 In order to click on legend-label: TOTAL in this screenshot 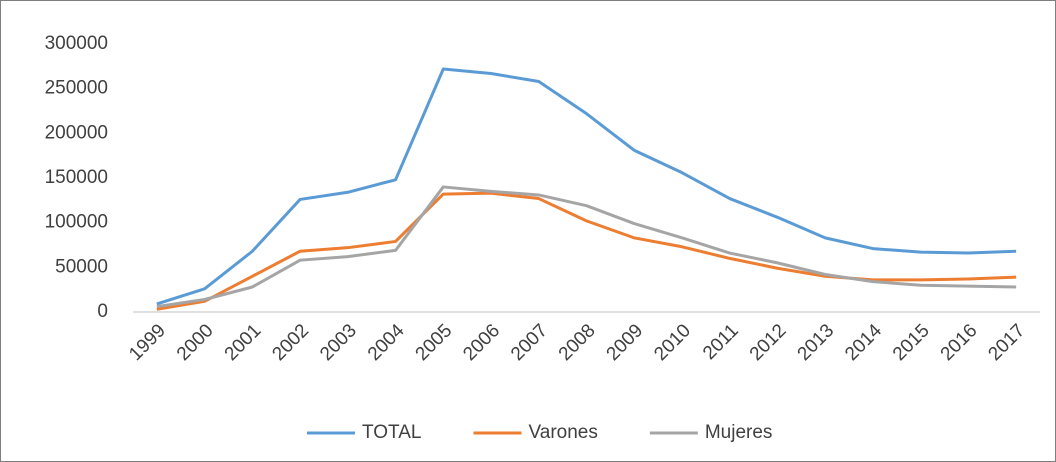, I will do `click(391, 432)`.